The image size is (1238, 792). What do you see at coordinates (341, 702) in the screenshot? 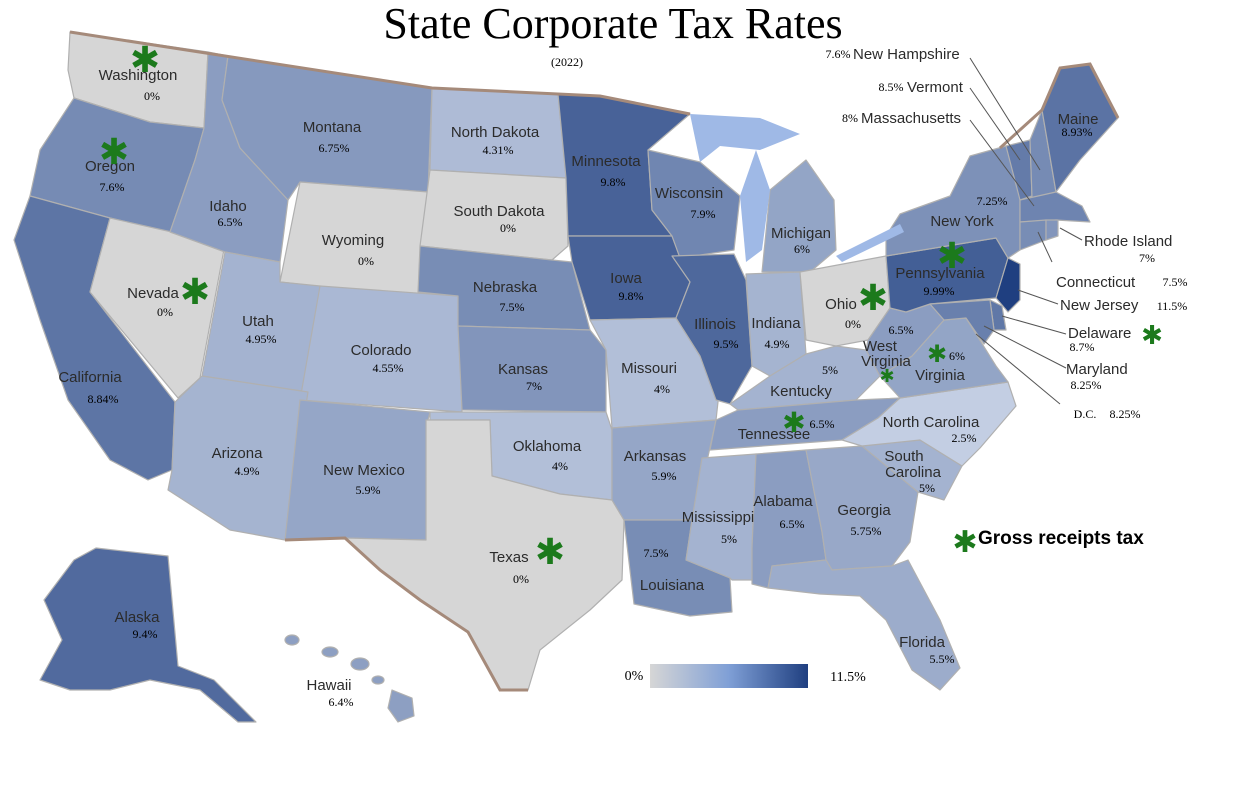
I see `rate-hawaii: 6.4%` at bounding box center [341, 702].